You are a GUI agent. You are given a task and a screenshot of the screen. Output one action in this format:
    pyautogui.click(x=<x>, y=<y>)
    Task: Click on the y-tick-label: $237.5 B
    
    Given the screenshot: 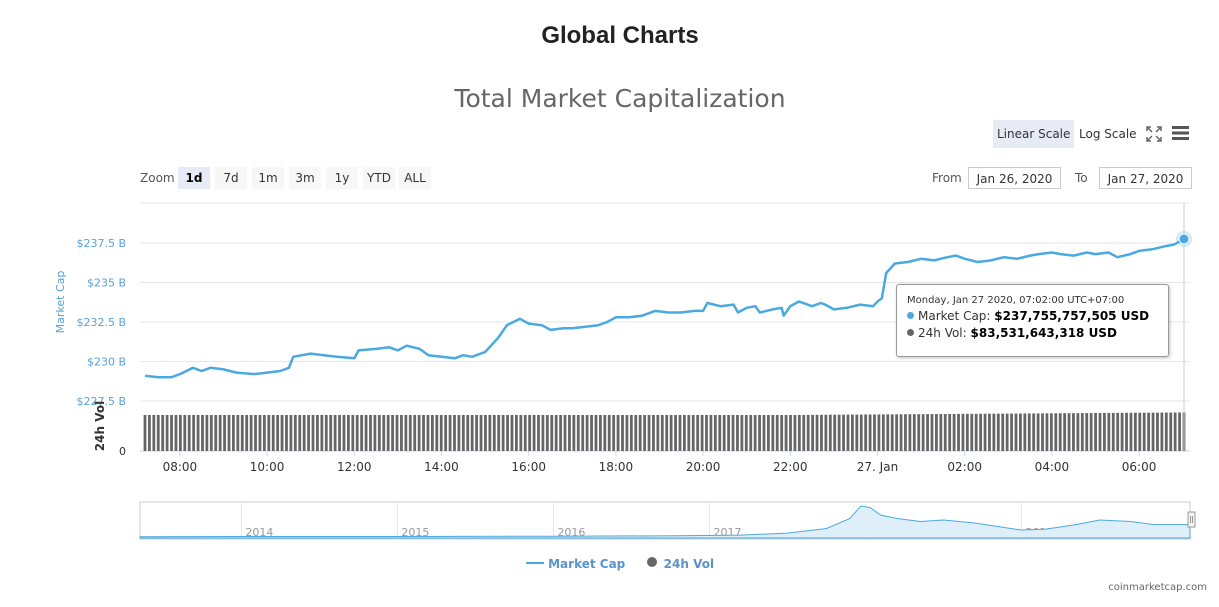 What is the action you would take?
    pyautogui.click(x=101, y=243)
    